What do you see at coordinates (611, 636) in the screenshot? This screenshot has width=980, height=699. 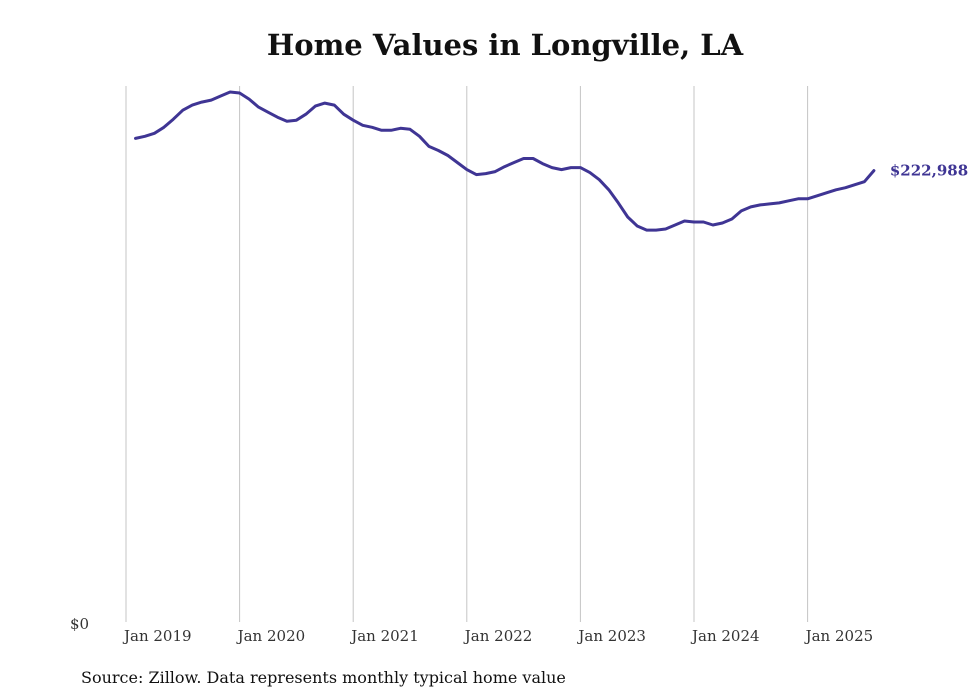 I see `x-tick-label: Jan 2023` at bounding box center [611, 636].